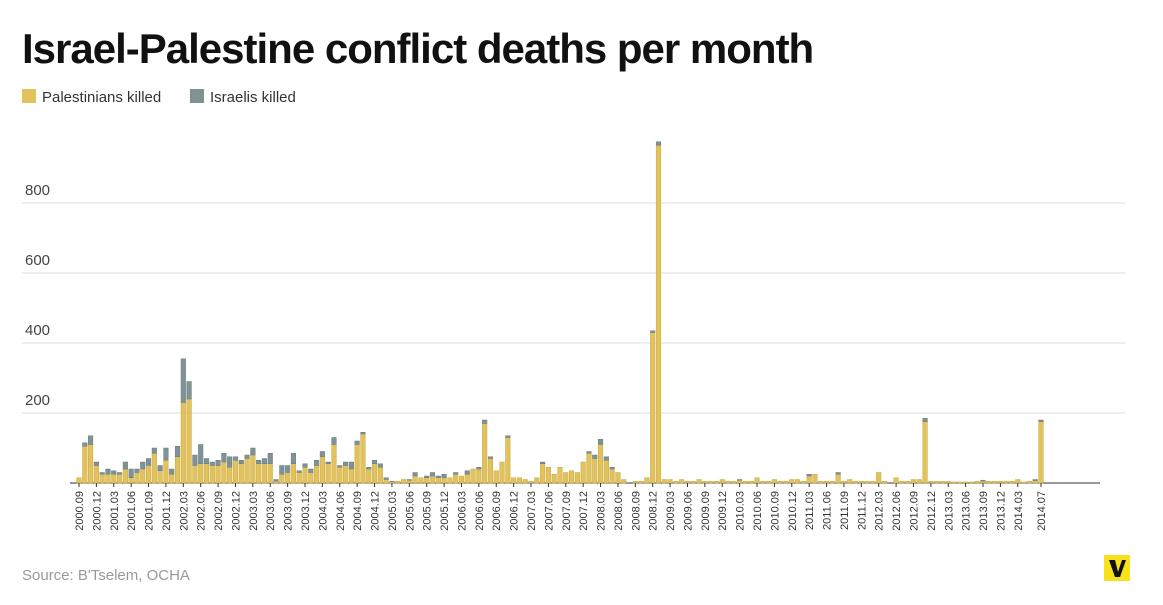 The image size is (1163, 605). What do you see at coordinates (29, 96) in the screenshot?
I see `legend-swatch` at bounding box center [29, 96].